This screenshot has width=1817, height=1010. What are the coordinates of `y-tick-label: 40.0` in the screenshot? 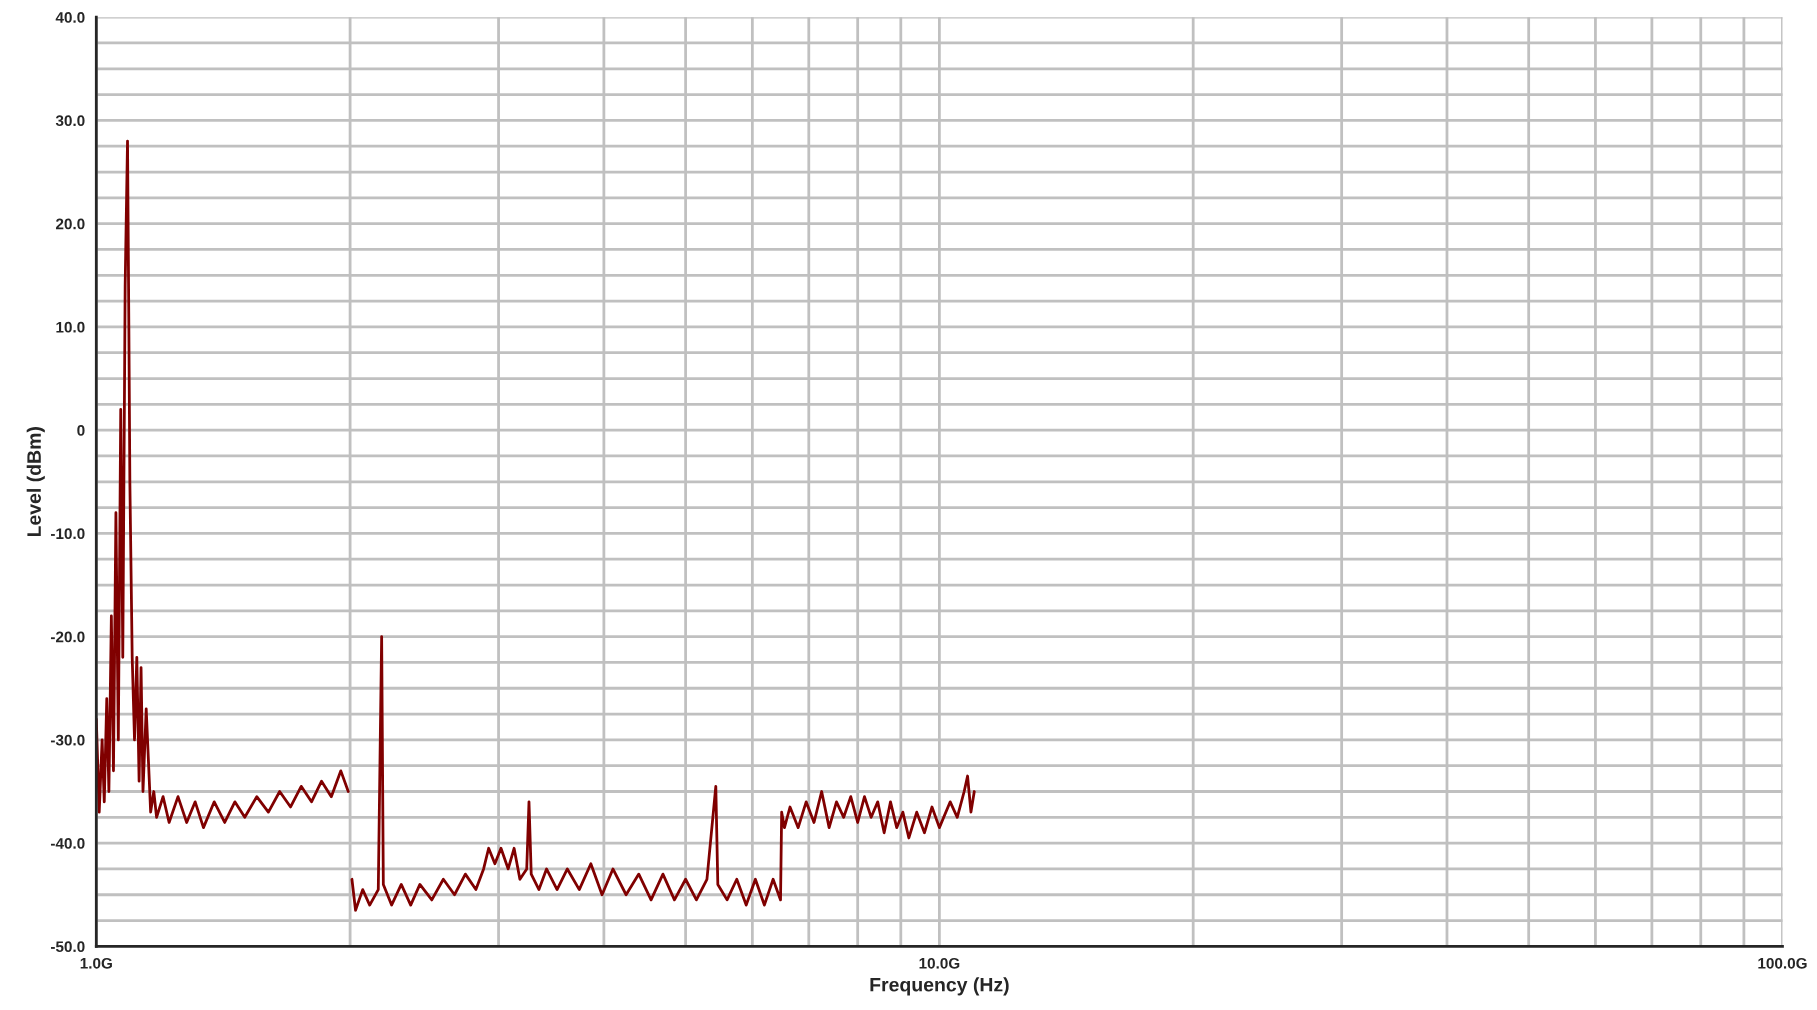 It's located at (70, 17).